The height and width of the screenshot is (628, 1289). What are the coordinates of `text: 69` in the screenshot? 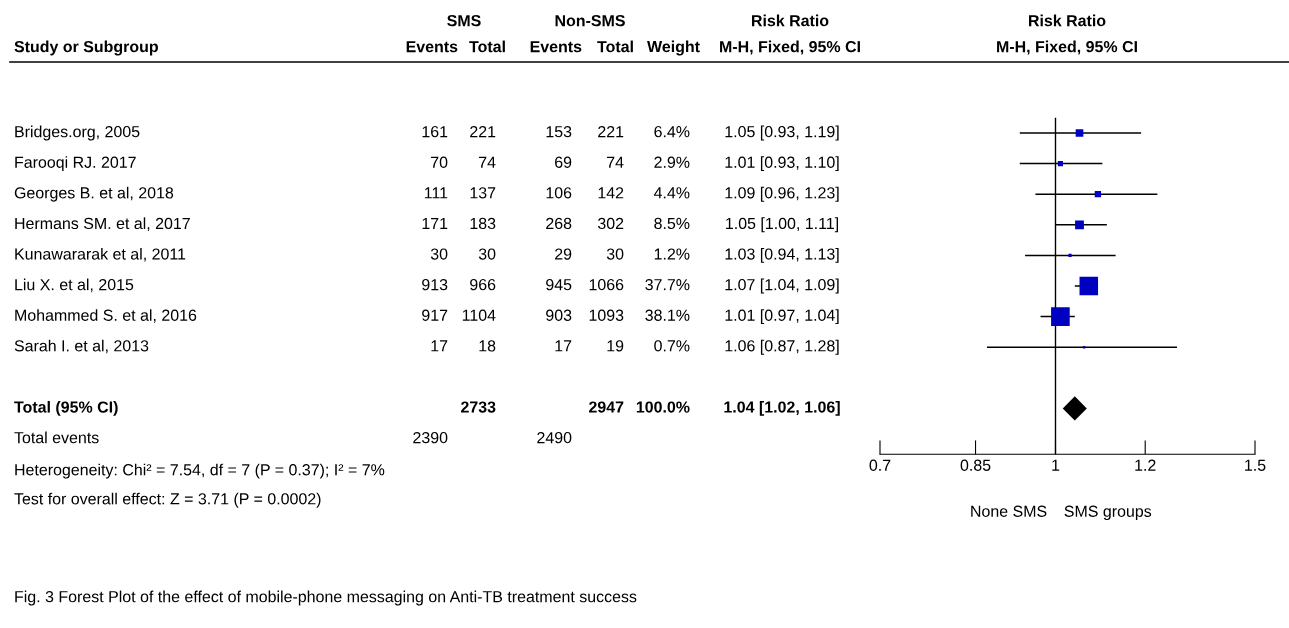 It's located at (563, 162).